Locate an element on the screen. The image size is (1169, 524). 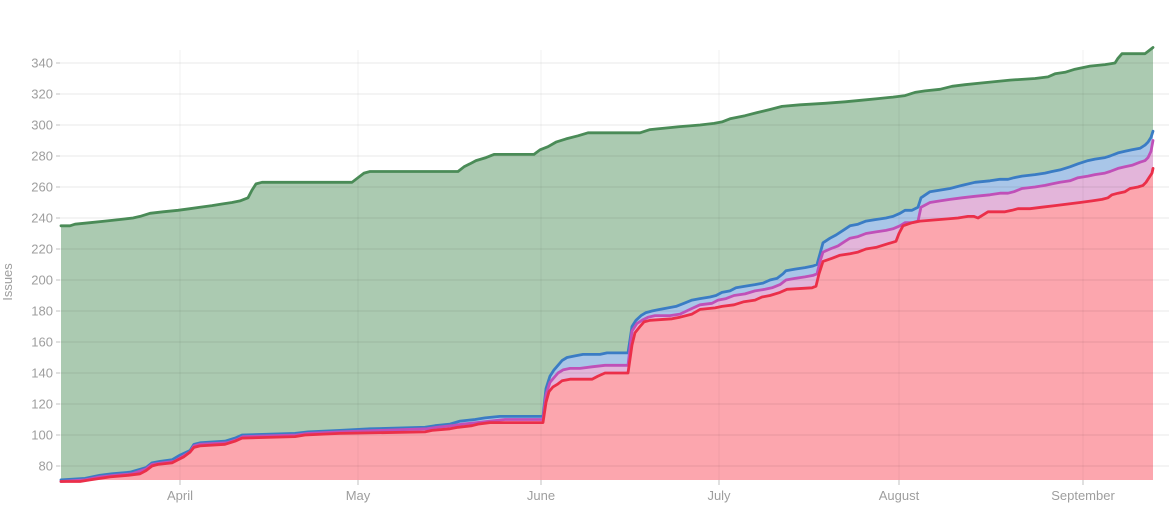
y-tick-label-140: 140 is located at coordinates (42, 373).